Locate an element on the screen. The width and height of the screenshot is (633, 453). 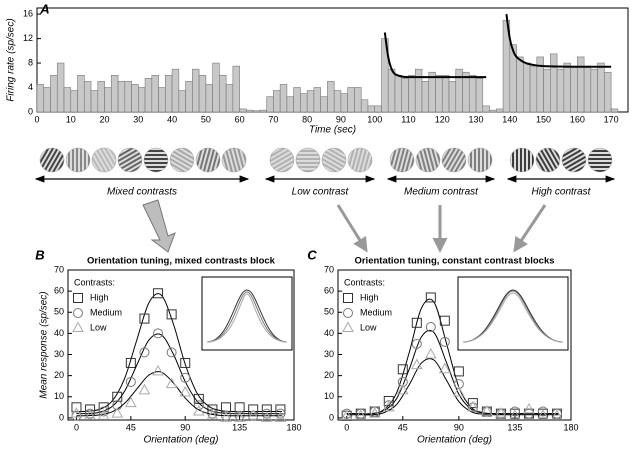
x-tick-label: 0 is located at coordinates (346, 427).